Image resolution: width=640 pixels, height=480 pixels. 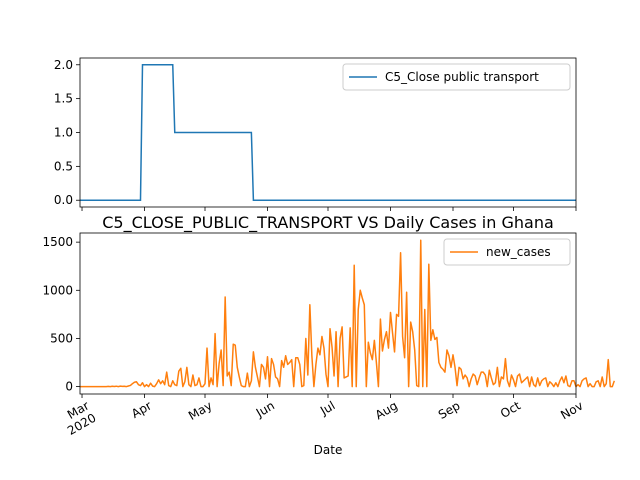 I want to click on bottom-xtick-label: Jun, so click(x=265, y=409).